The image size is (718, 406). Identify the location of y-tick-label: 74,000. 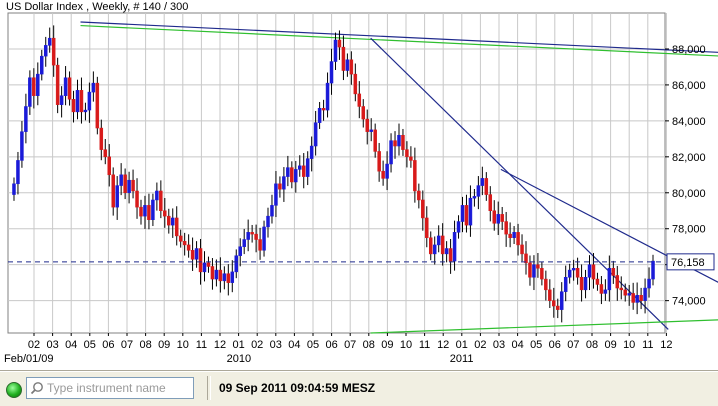
(689, 302).